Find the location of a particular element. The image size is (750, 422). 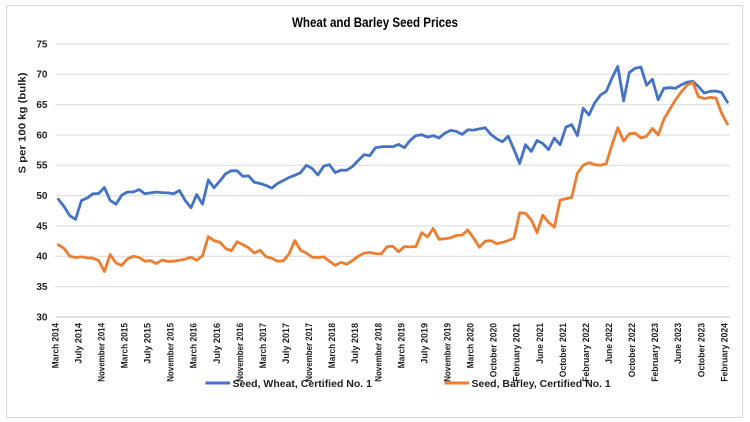

svg-text: March 2016 is located at coordinates (194, 345).